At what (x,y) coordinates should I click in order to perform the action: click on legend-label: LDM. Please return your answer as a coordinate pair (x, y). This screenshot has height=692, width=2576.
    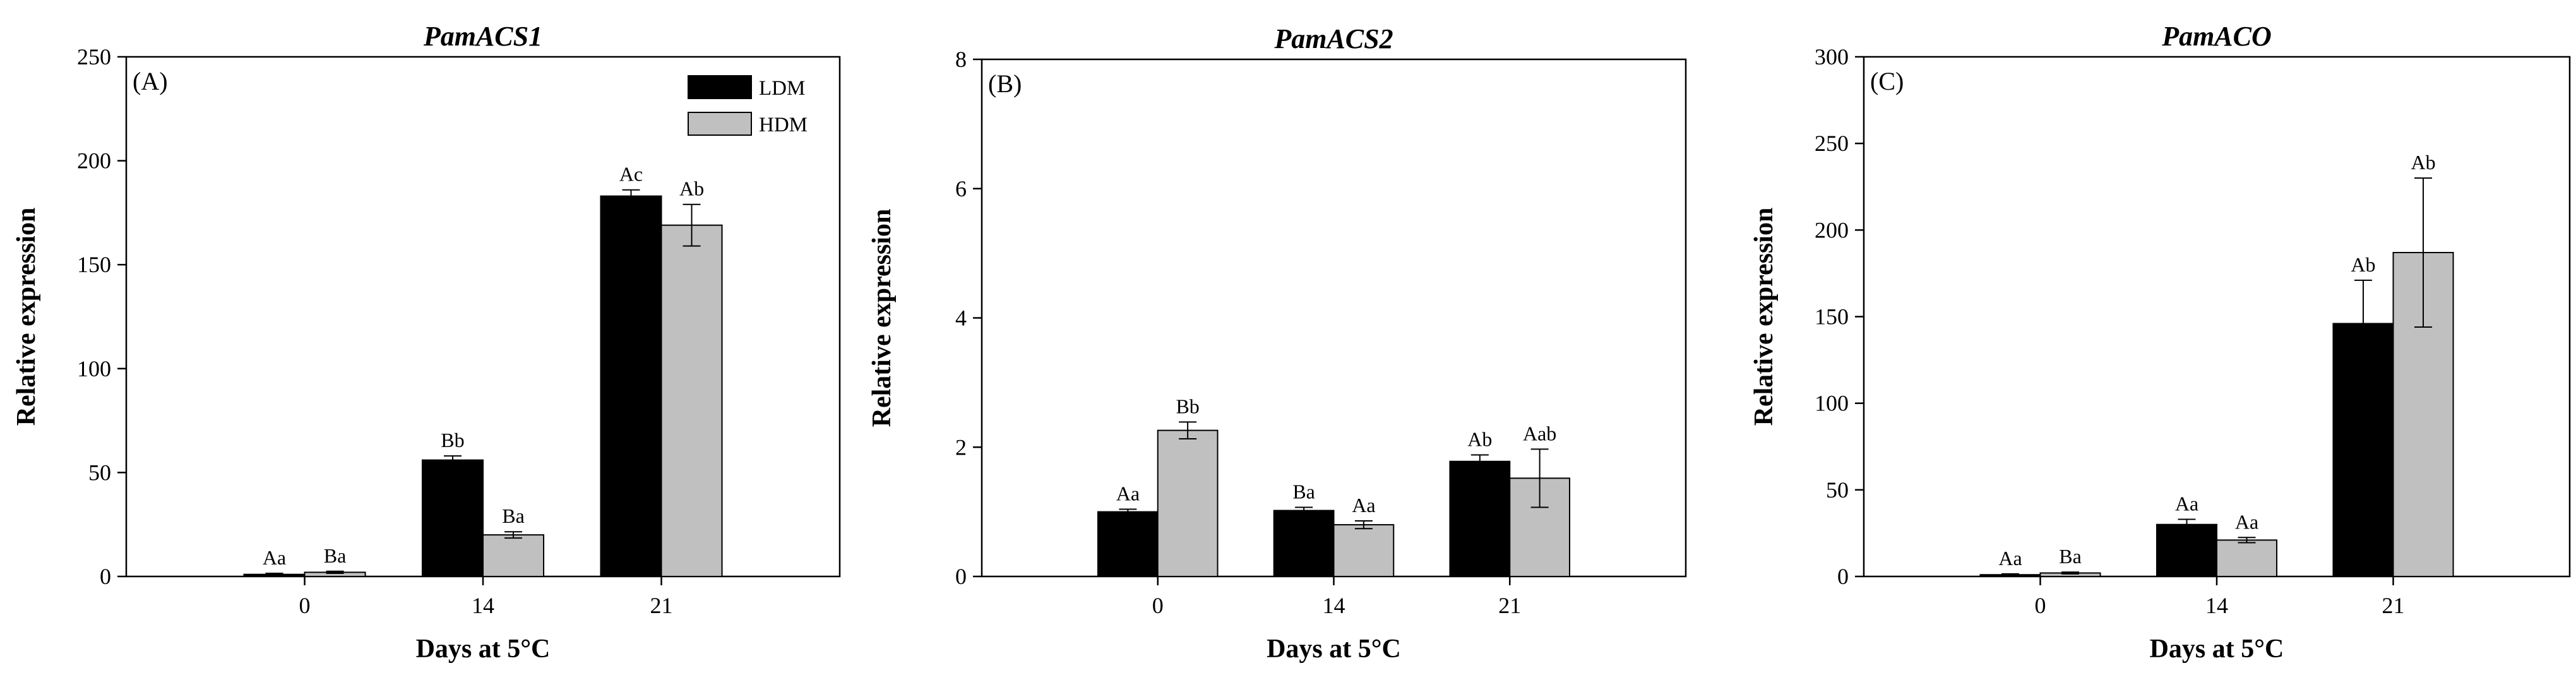
    Looking at the image, I should click on (782, 88).